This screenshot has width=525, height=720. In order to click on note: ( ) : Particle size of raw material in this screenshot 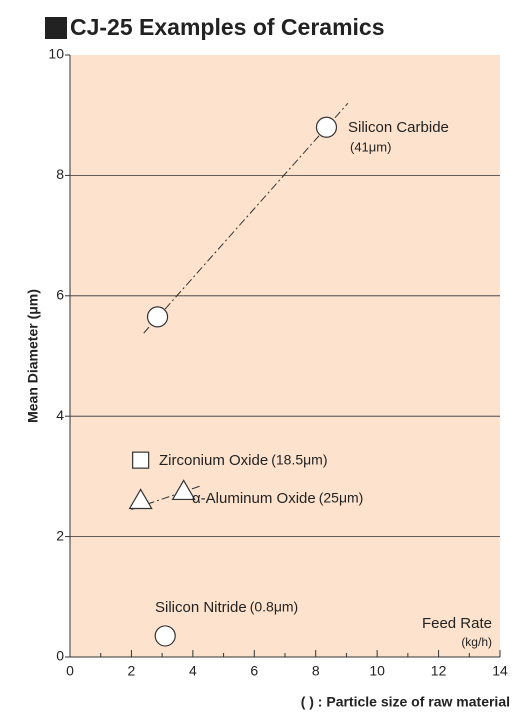, I will do `click(405, 702)`.